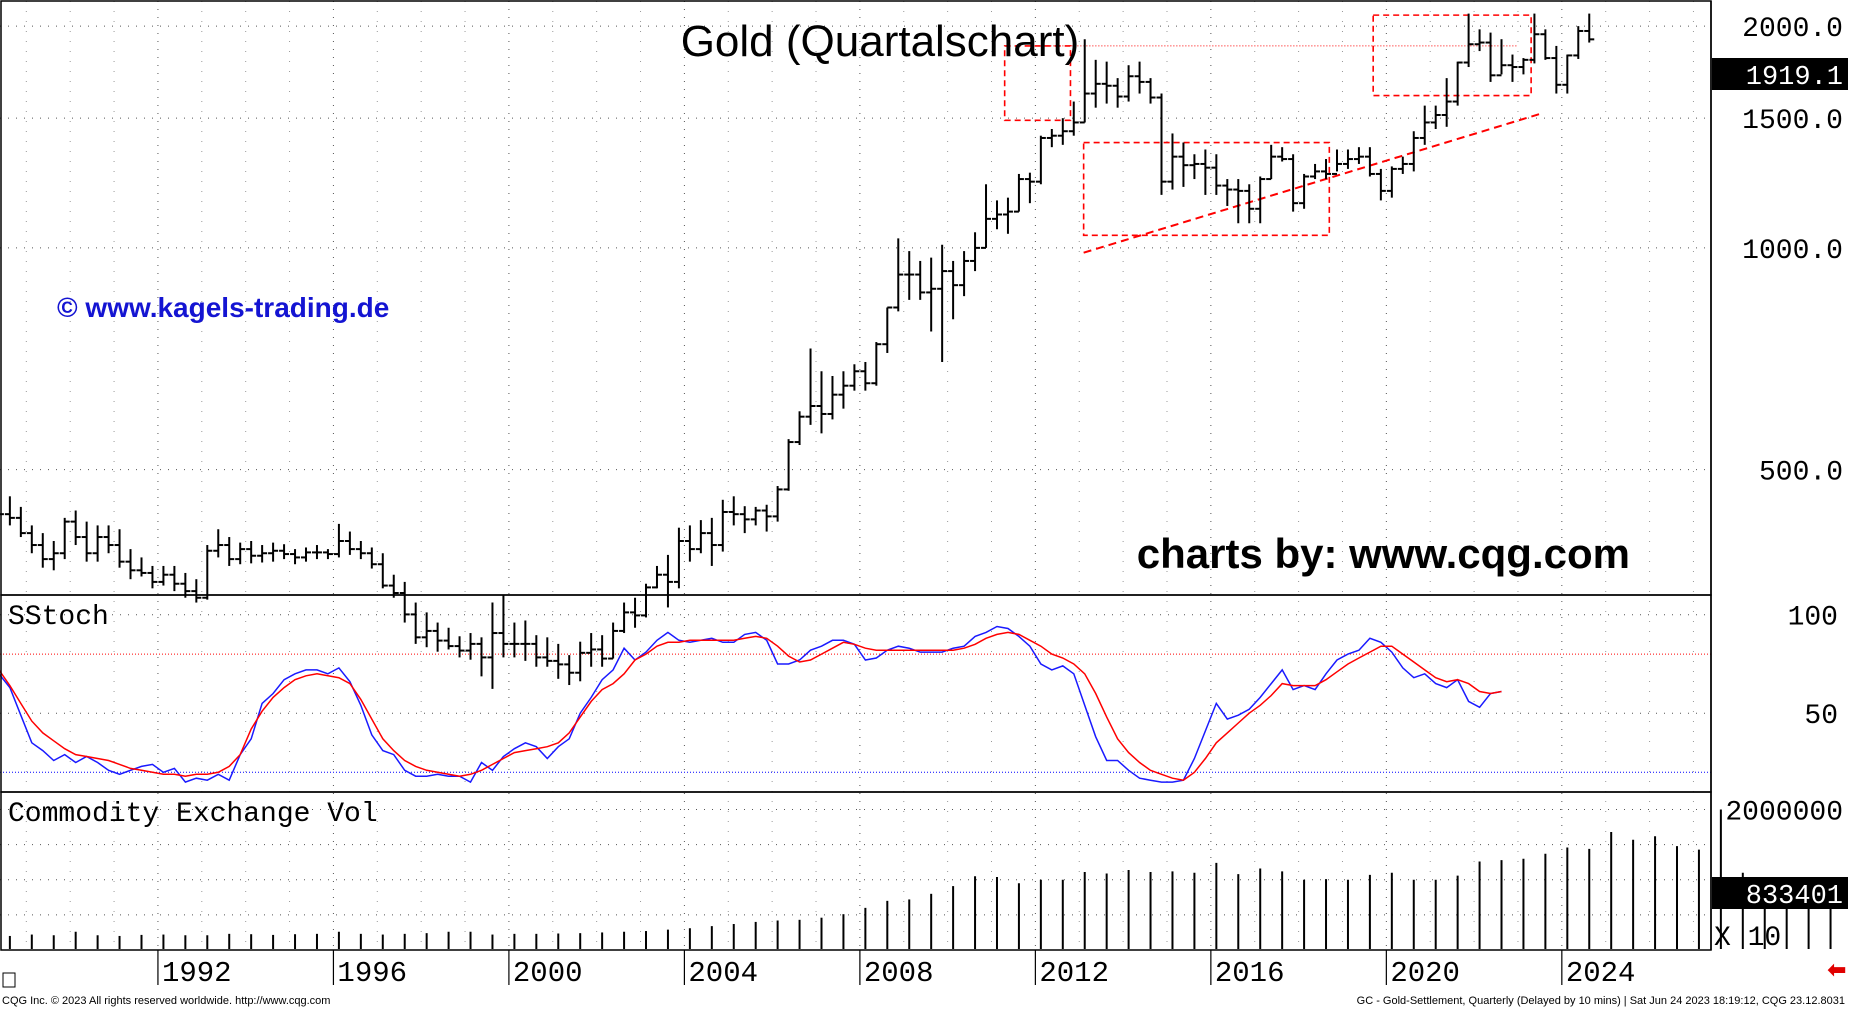  Describe the element at coordinates (1837, 969) in the screenshot. I see `scroll-right-arrow-icon: ⬅` at that location.